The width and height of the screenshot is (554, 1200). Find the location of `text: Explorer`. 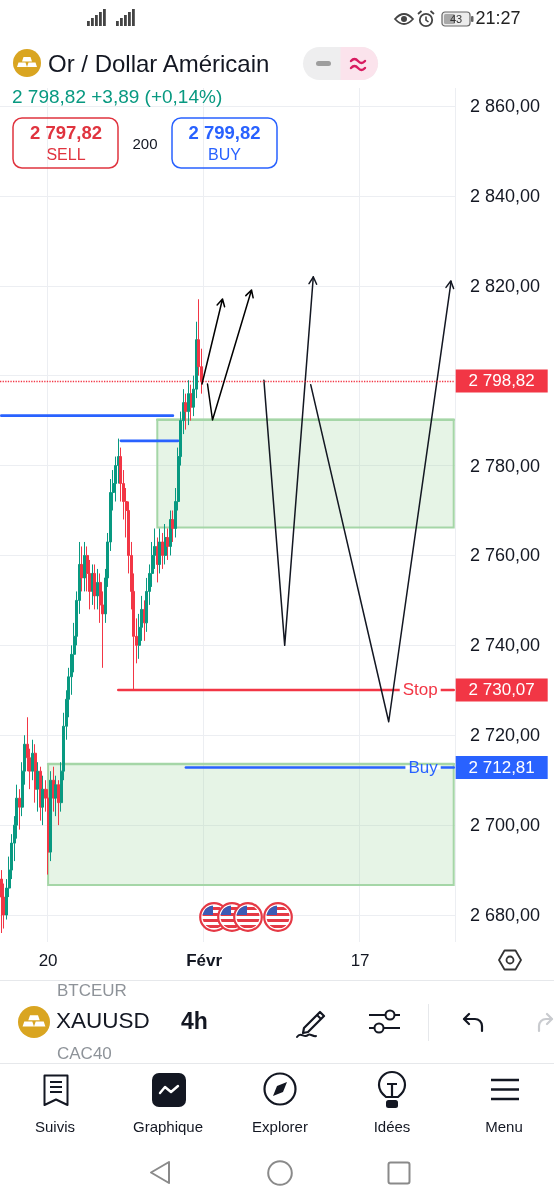

text: Explorer is located at coordinates (280, 1126).